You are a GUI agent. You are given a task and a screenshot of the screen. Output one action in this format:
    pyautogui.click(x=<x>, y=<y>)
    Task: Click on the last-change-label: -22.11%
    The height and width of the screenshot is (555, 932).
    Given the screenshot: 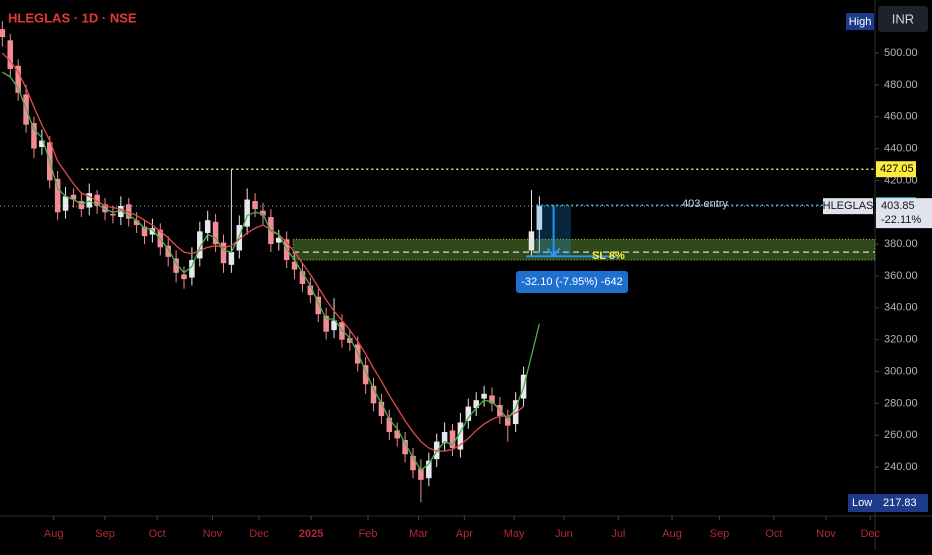 What is the action you would take?
    pyautogui.click(x=901, y=220)
    